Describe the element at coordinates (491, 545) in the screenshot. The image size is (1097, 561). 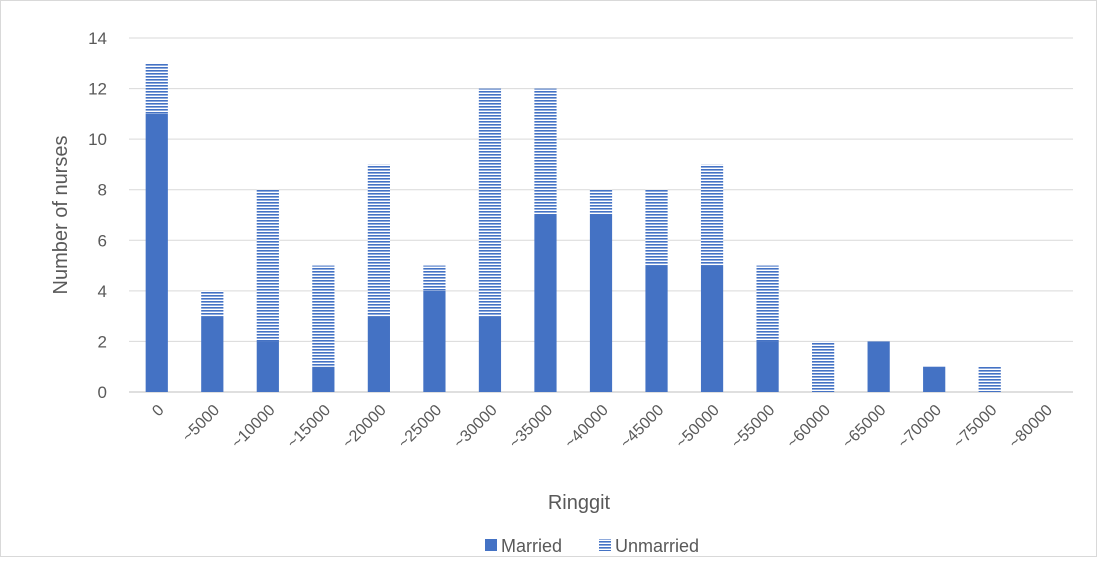
I see `legend-swatch-married` at that location.